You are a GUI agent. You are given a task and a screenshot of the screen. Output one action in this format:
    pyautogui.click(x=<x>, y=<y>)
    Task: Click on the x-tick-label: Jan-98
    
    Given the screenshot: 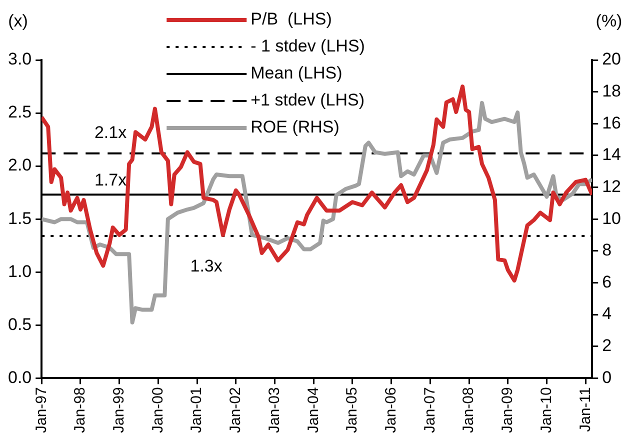 What is the action you would take?
    pyautogui.click(x=80, y=410)
    